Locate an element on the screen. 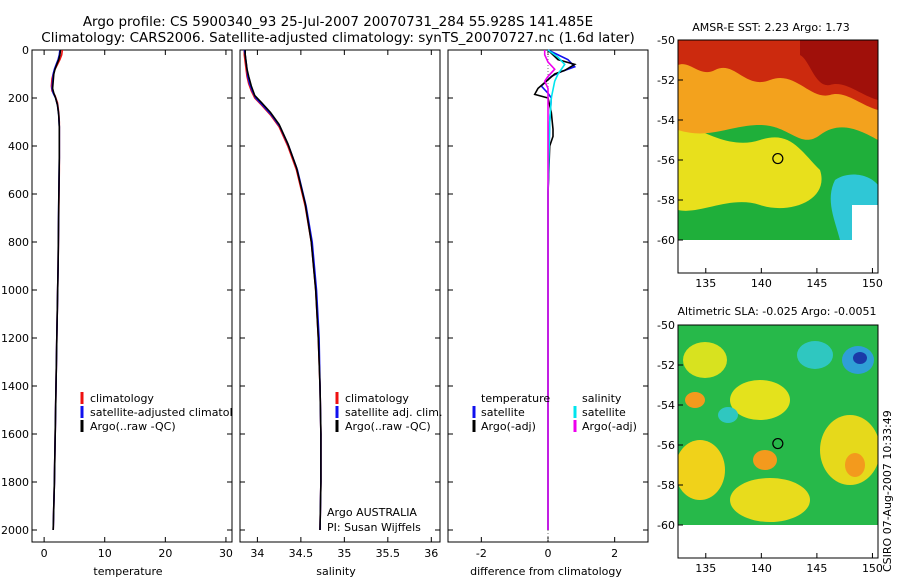 The width and height of the screenshot is (900, 580). diff-legend-salinity-title: salinity is located at coordinates (602, 398).